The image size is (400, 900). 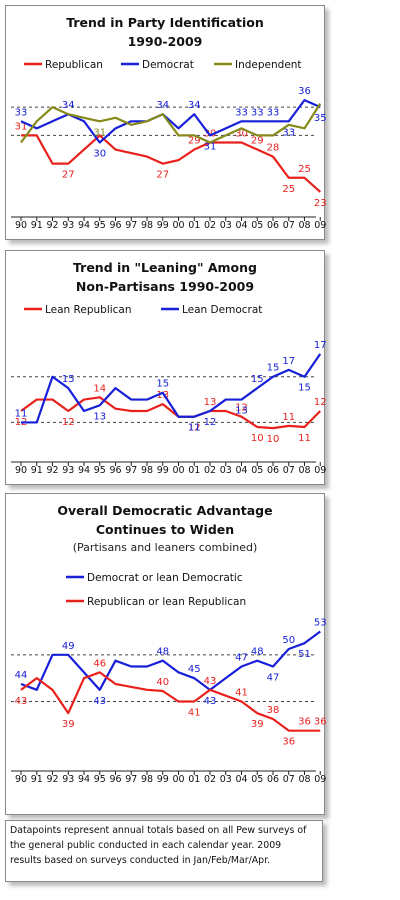 I want to click on x-tick-label: 96, so click(x=115, y=470).